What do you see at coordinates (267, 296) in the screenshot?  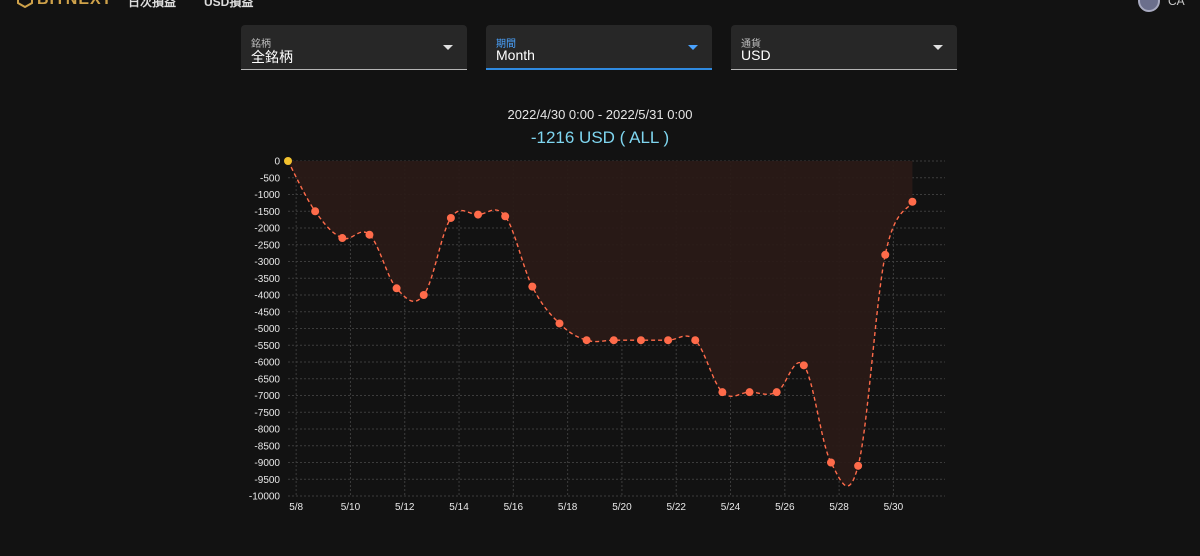 I see `y-tick-label: -4000` at bounding box center [267, 296].